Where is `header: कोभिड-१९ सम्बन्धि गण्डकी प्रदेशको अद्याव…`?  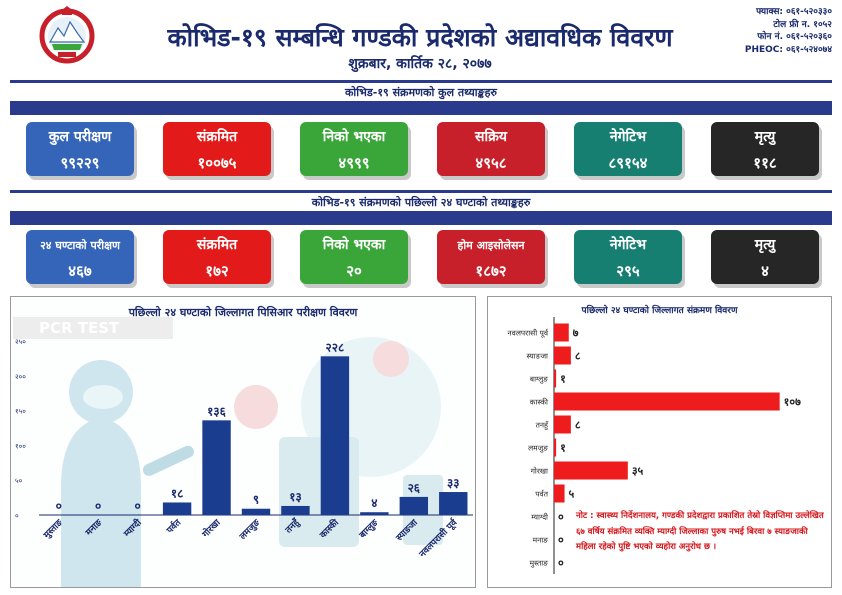
header: कोभिड-१९ सम्बन्धि गण्डकी प्रदेशको अद्याव… is located at coordinates (421, 39).